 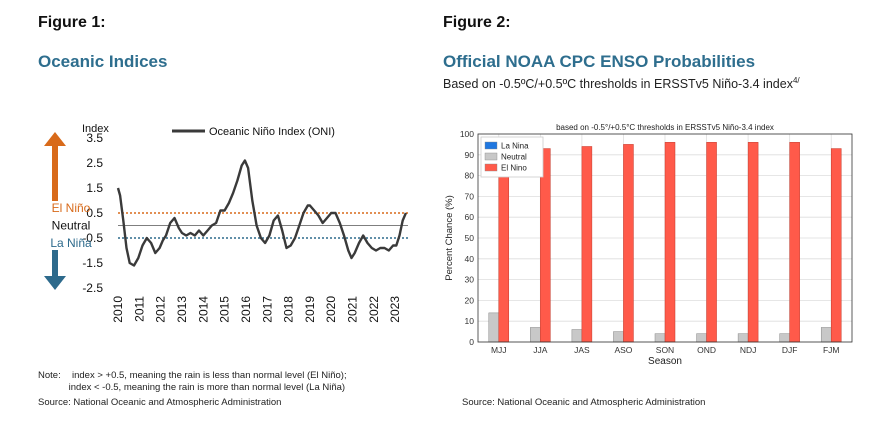 I want to click on y-tick-label: 30, so click(x=470, y=280).